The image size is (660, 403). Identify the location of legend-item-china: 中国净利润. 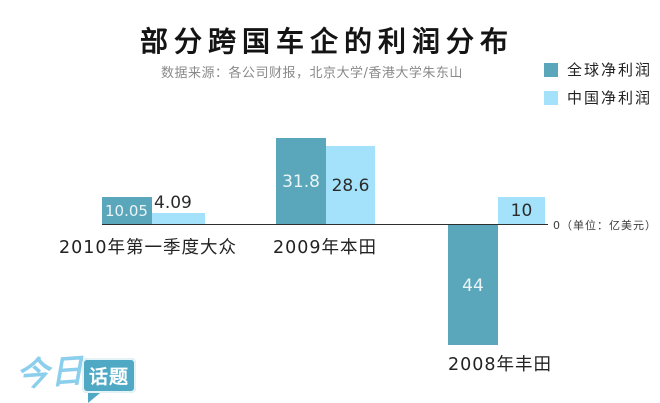
(597, 98).